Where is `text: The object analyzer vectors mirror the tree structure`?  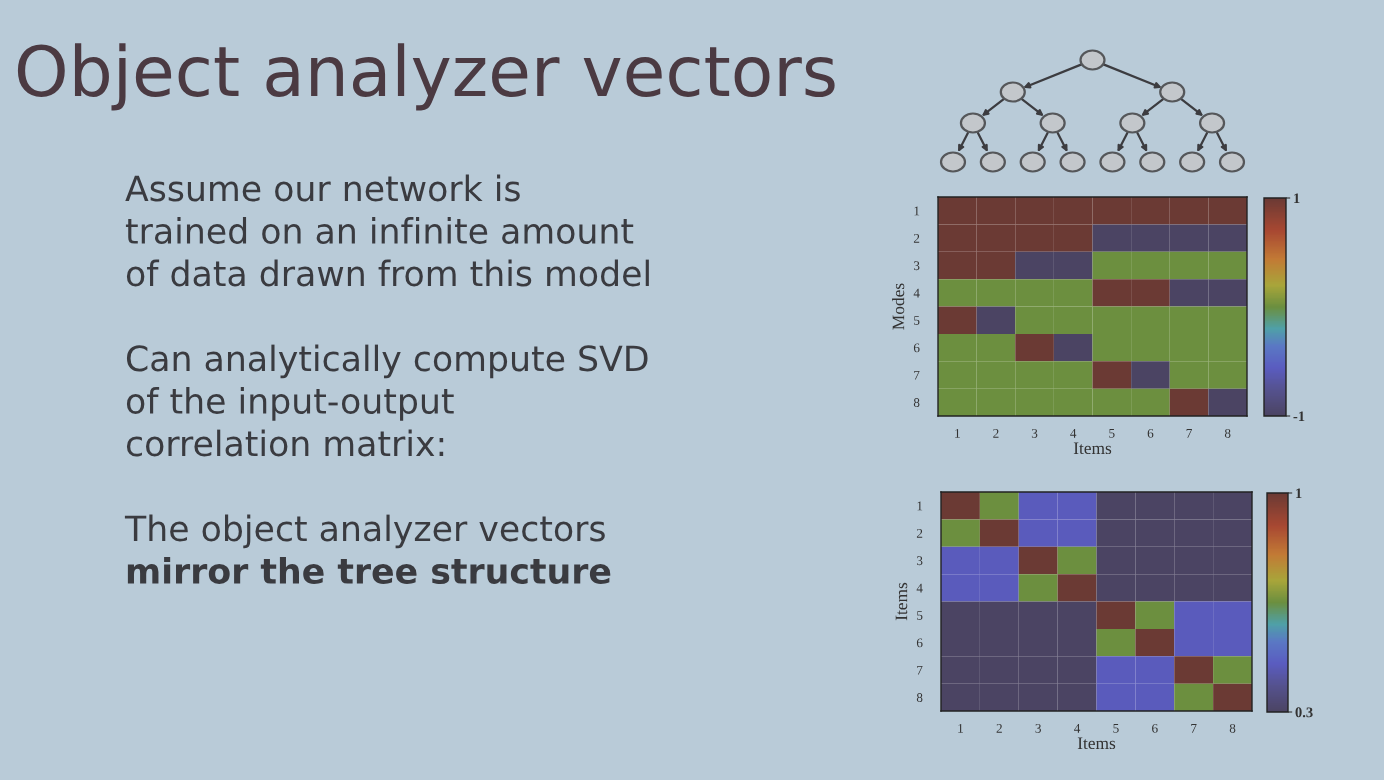
text: The object analyzer vectors mirror the tree structure is located at coordinates (367, 549).